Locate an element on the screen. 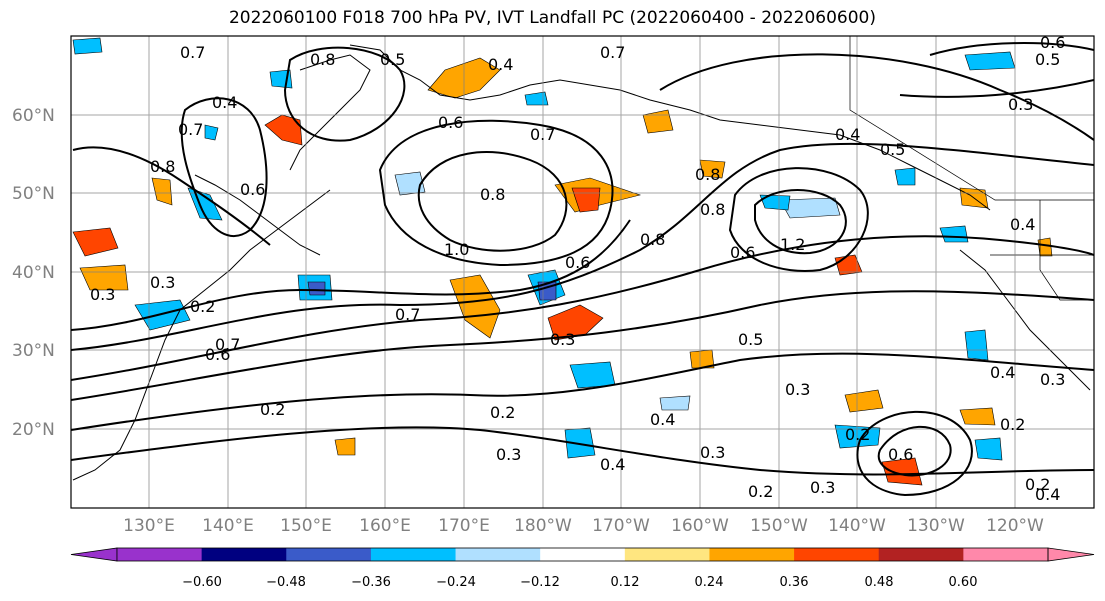  colorbar-tick: −0.60 is located at coordinates (202, 582).